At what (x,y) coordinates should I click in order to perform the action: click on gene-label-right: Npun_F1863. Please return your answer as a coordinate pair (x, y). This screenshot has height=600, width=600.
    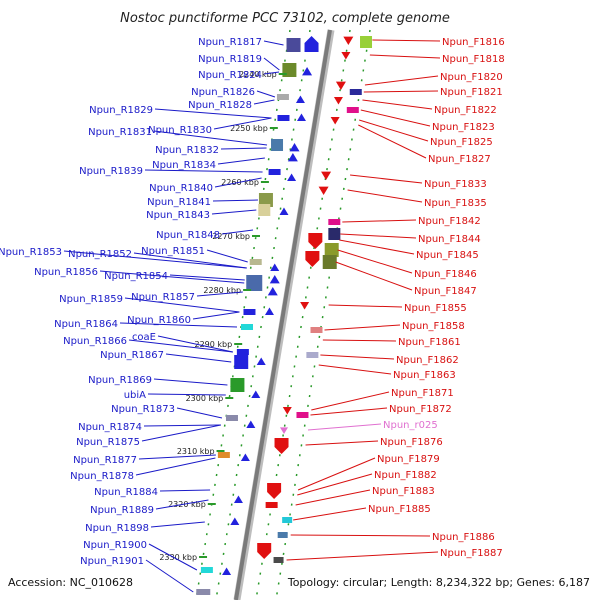
    Looking at the image, I should click on (424, 375).